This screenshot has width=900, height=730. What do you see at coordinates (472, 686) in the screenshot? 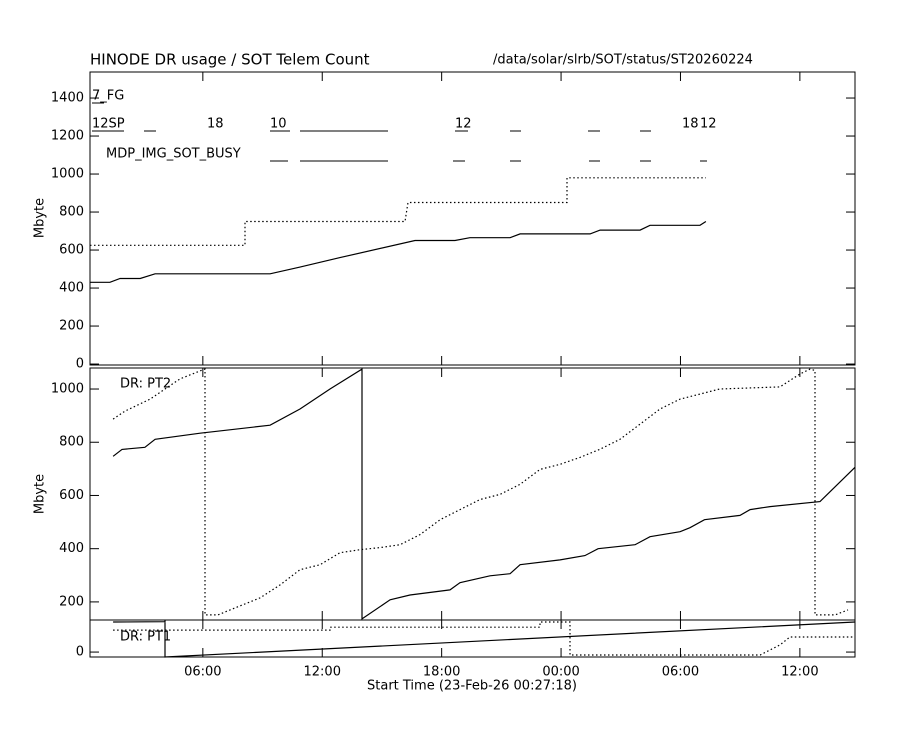
I see `x-axis-label: Start Time (23-Feb-26 00:27:18)` at bounding box center [472, 686].